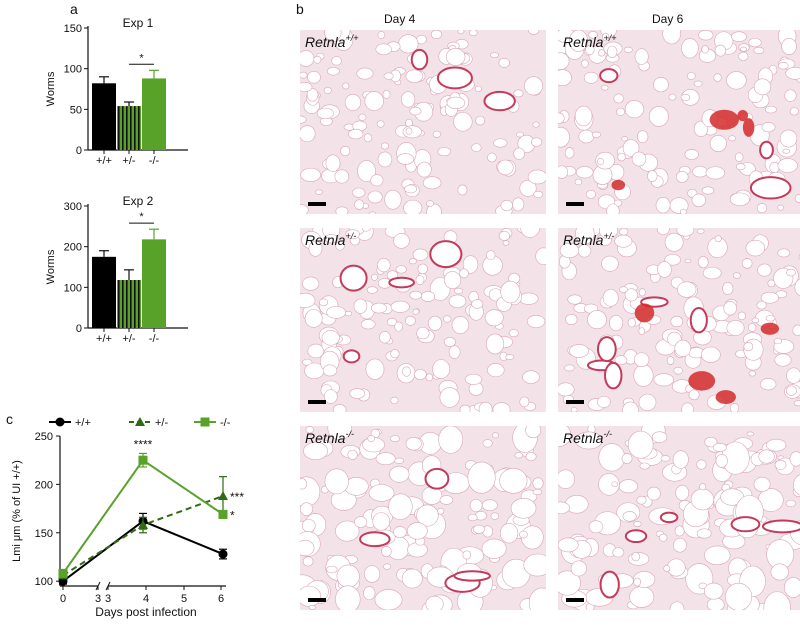 The image size is (800, 634). I want to click on genotype-label: Retnla-/-, so click(329, 437).